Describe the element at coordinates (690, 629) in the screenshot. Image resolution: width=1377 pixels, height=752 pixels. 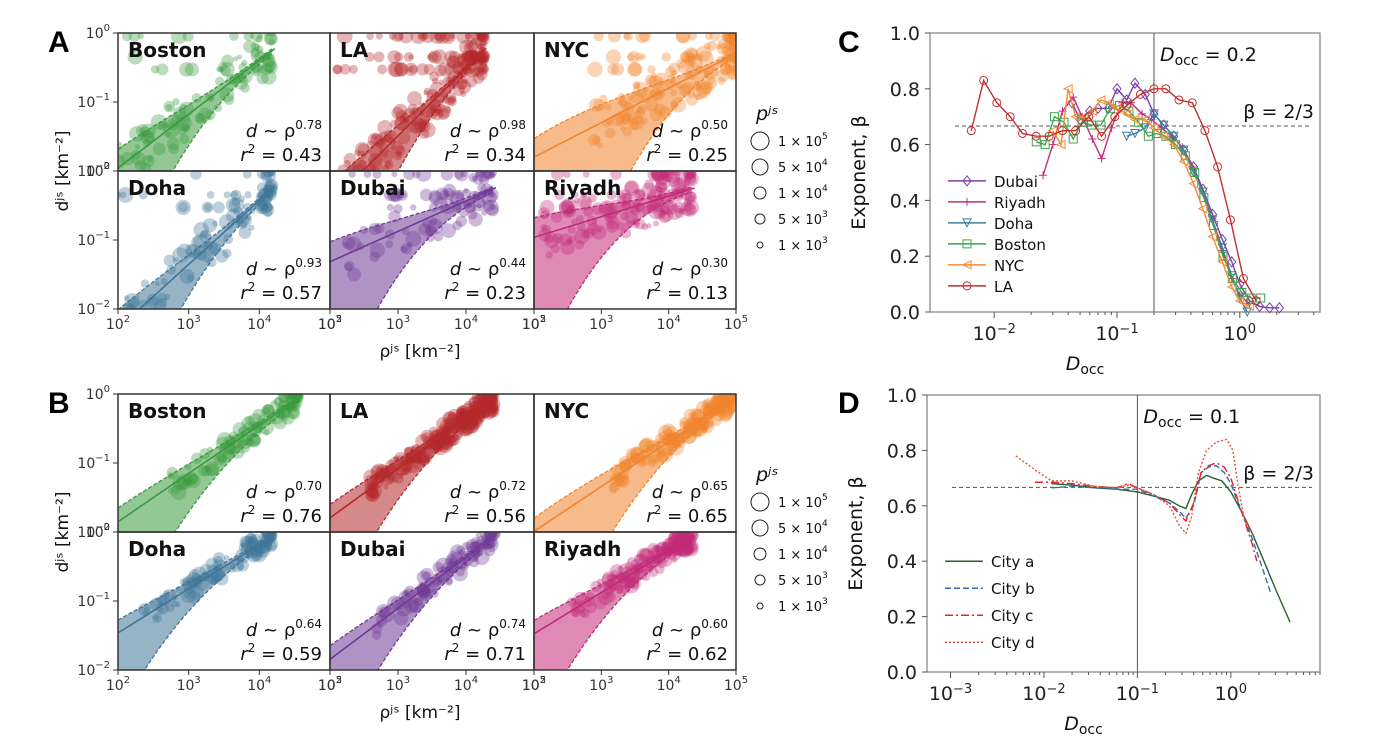
I see `fit-equation: d ~ ρ0.60` at that location.